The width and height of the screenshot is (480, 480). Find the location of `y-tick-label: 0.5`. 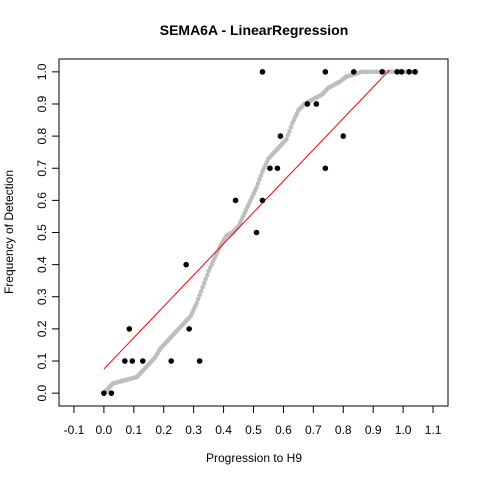

y-tick-label: 0.5 is located at coordinates (42, 232).